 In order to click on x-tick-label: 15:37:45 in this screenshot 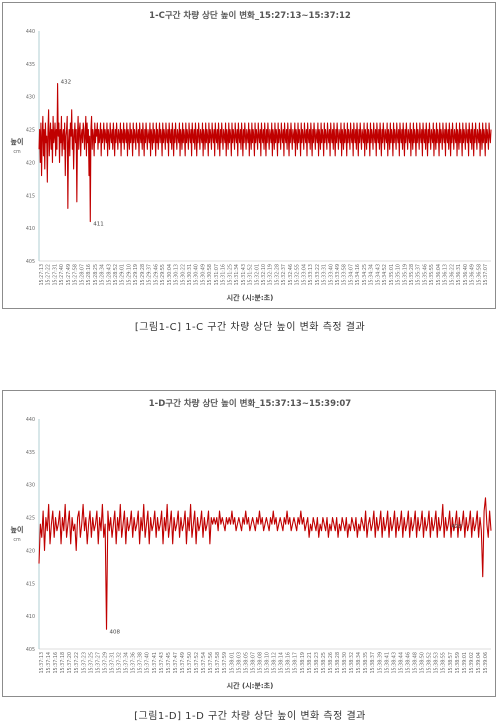, I will do `click(169, 663)`.